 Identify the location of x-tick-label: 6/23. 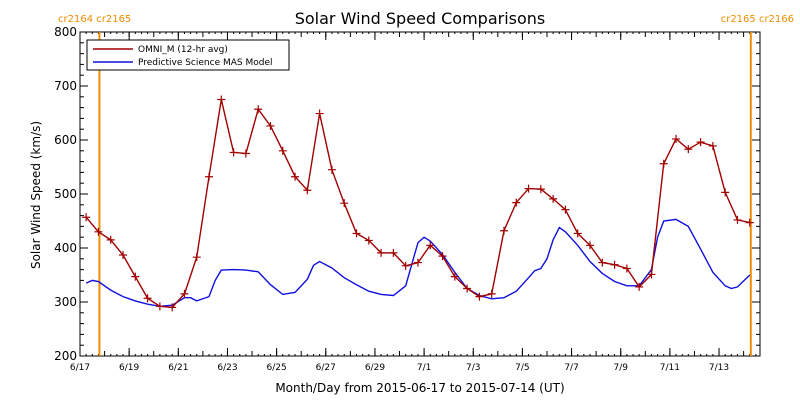
(227, 368).